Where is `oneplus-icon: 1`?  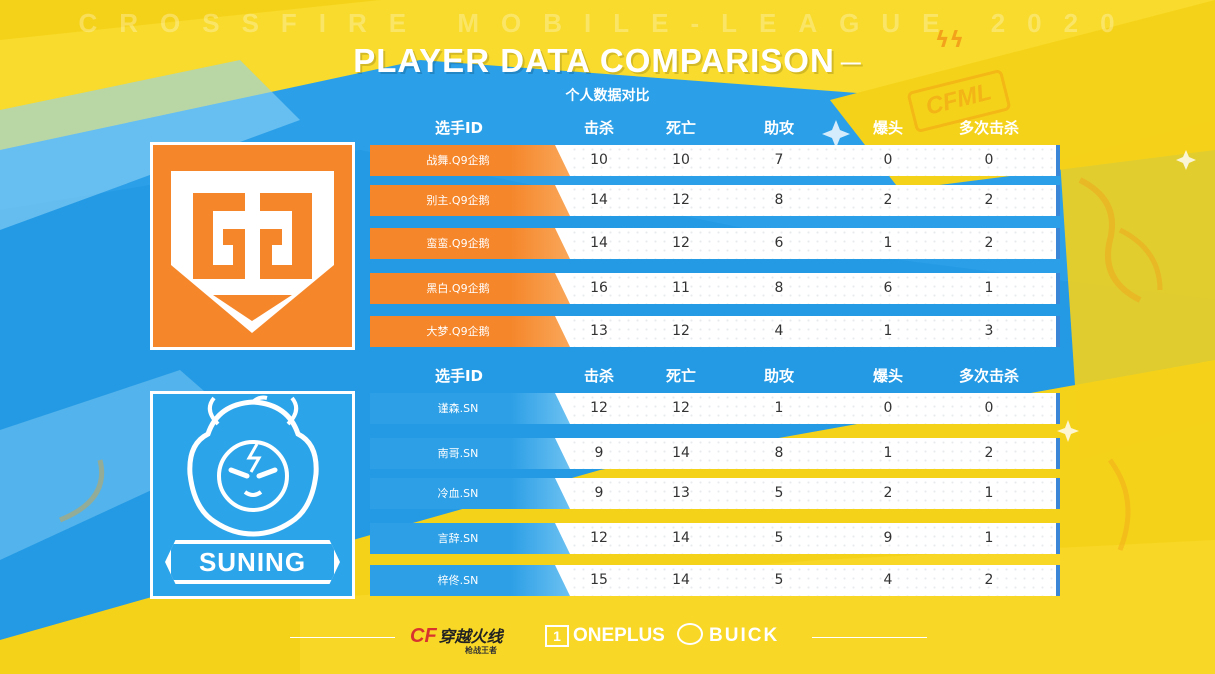
oneplus-icon: 1 is located at coordinates (557, 636).